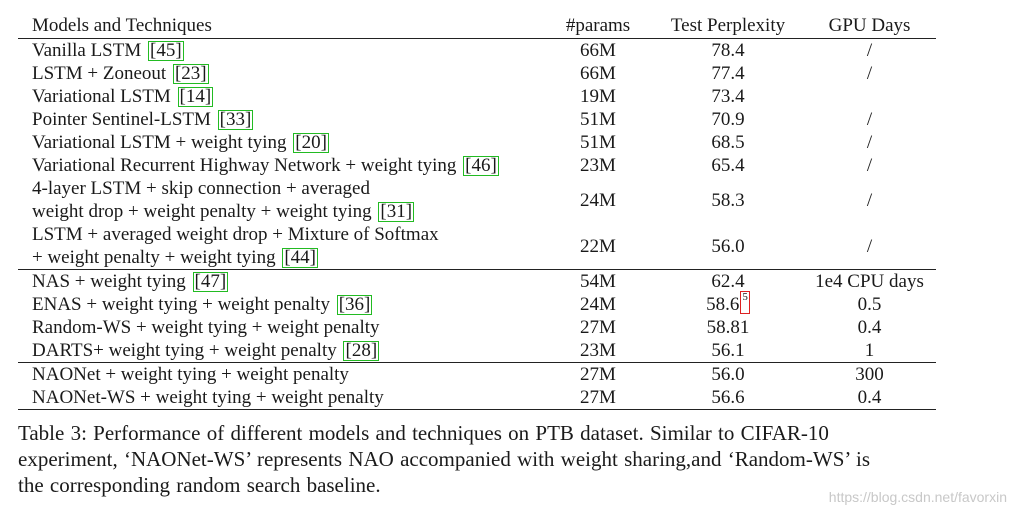  I want to click on model-name-line: Variational LSTM + weight tying [20], so click(287, 142).